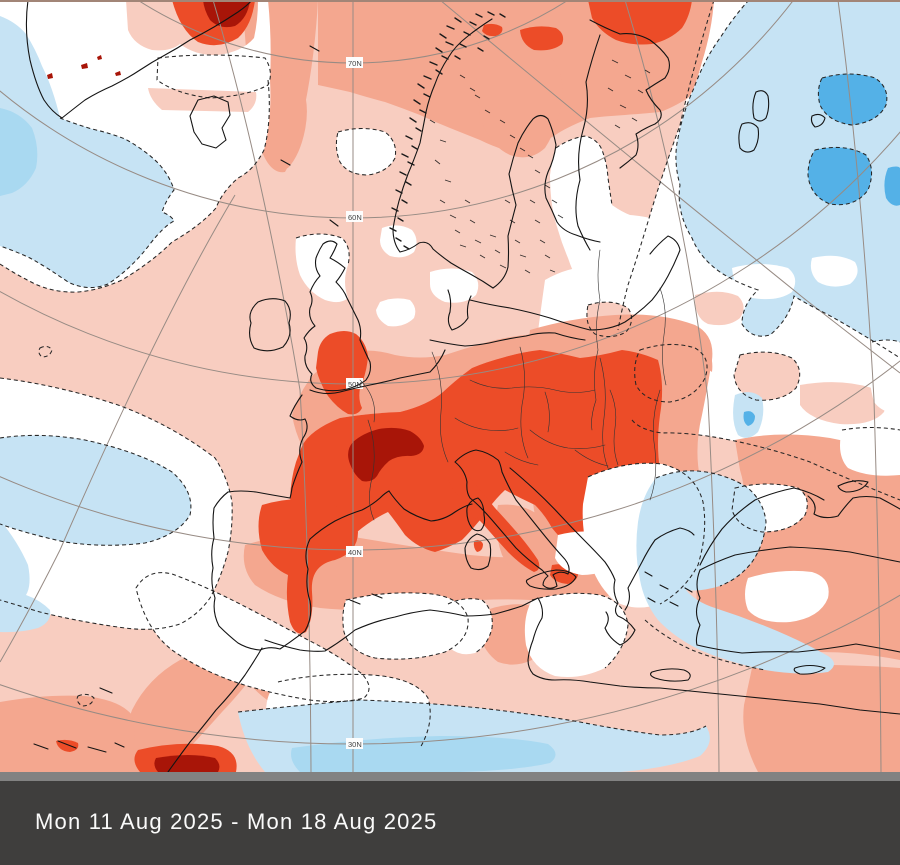 This screenshot has height=865, width=900. Describe the element at coordinates (355, 744) in the screenshot. I see `svg-text: 30N` at that location.